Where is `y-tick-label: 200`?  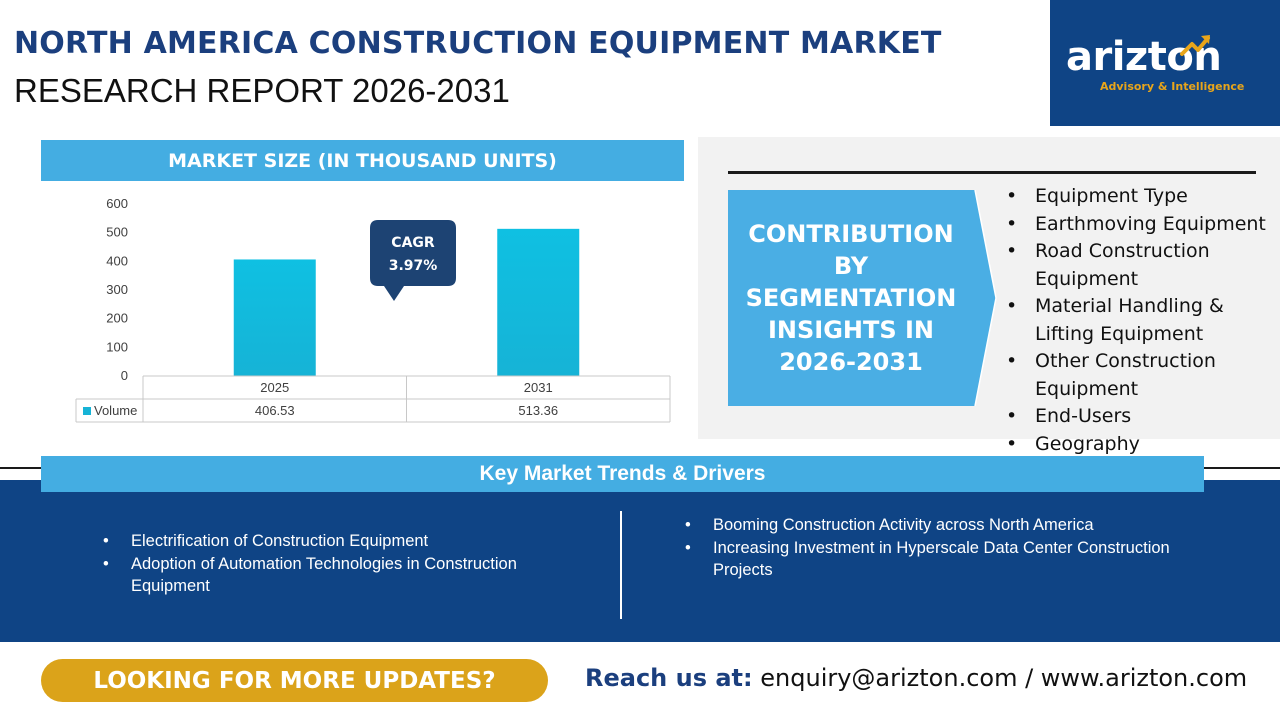
y-tick-label: 200 is located at coordinates (117, 318).